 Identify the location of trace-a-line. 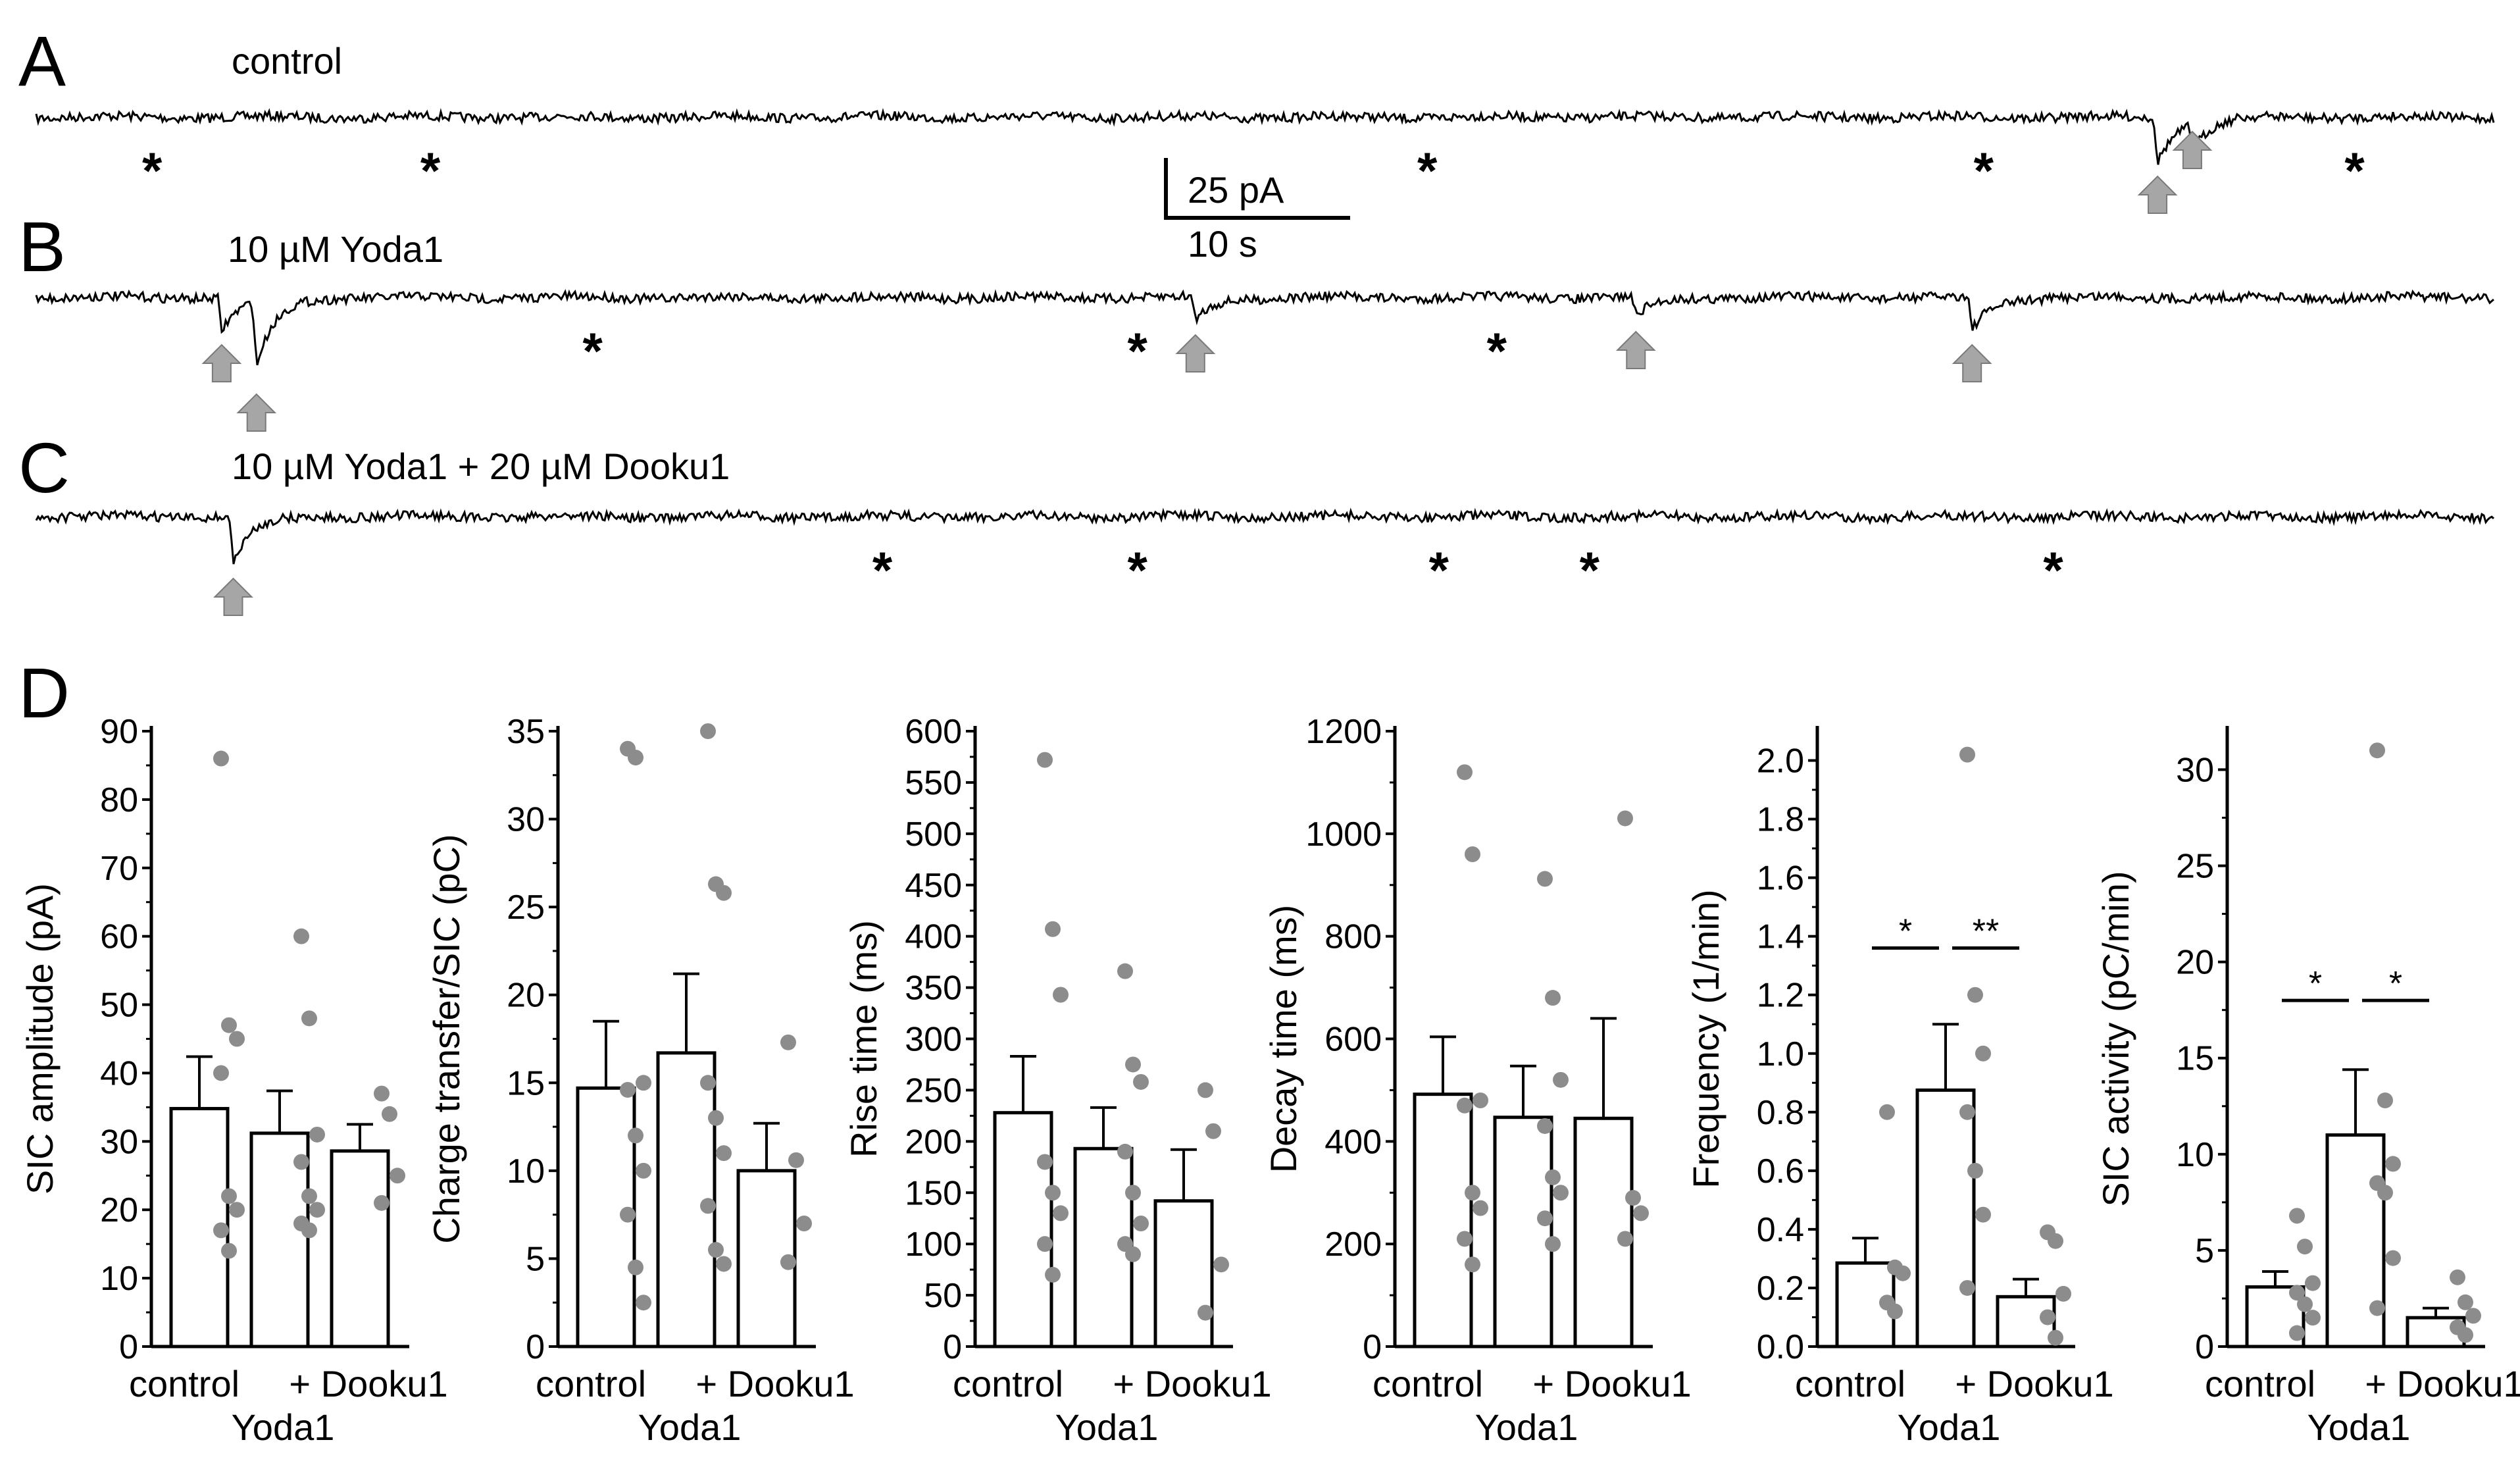
(1265, 136).